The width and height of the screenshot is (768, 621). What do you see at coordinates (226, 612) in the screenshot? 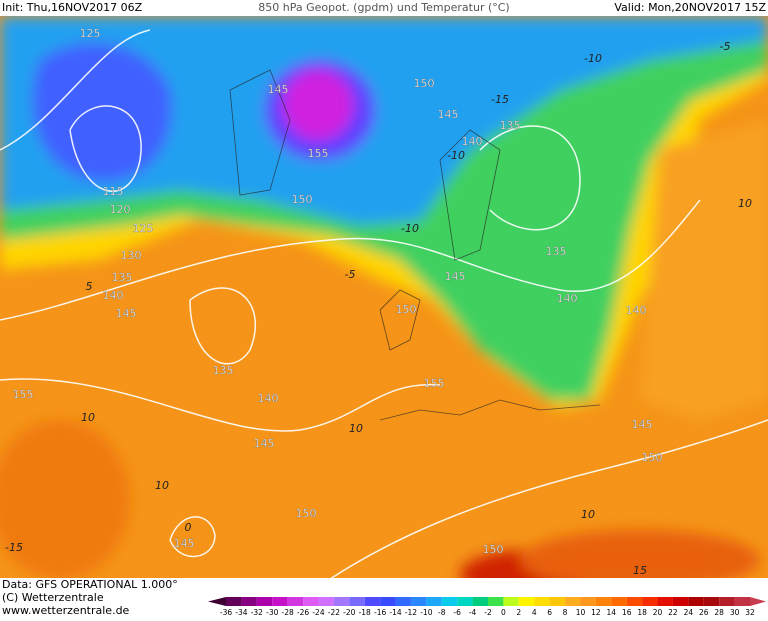
I see `colorbar-tick-label: -36` at bounding box center [226, 612].